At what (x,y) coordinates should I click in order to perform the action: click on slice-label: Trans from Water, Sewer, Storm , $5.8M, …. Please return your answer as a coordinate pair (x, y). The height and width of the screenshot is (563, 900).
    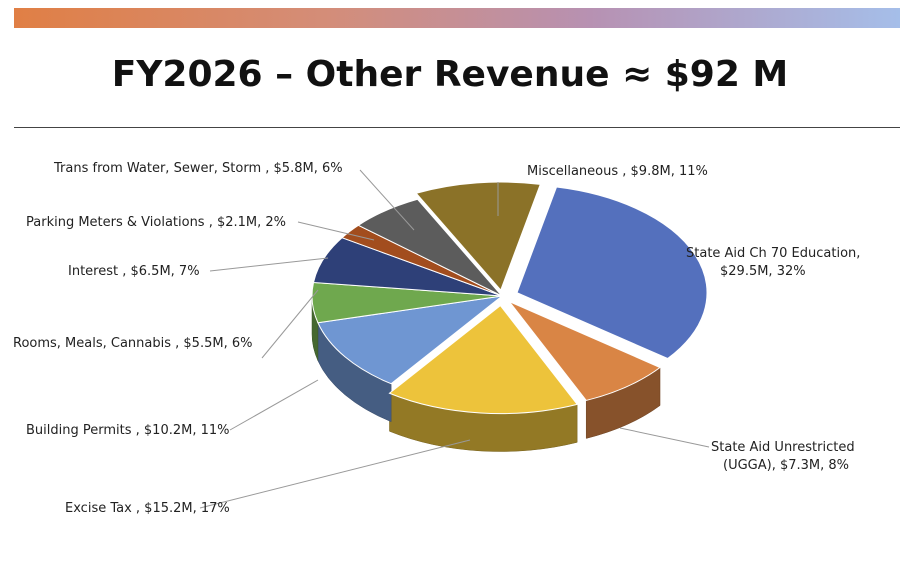
    Looking at the image, I should click on (198, 168).